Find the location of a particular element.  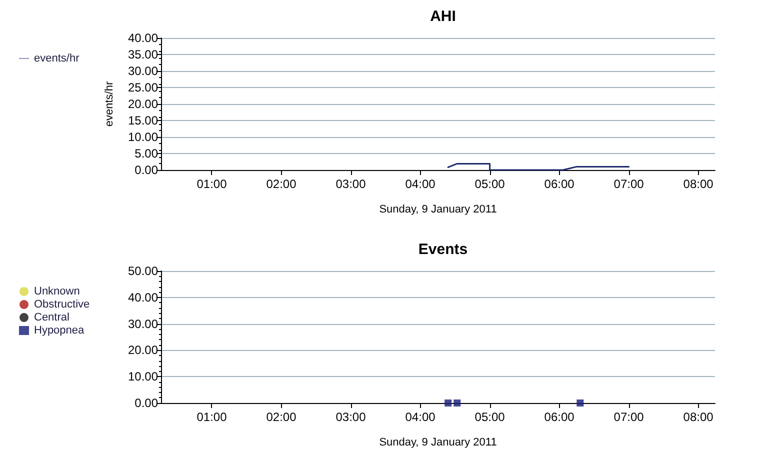

y-tick-label: 35.00 is located at coordinates (143, 55).